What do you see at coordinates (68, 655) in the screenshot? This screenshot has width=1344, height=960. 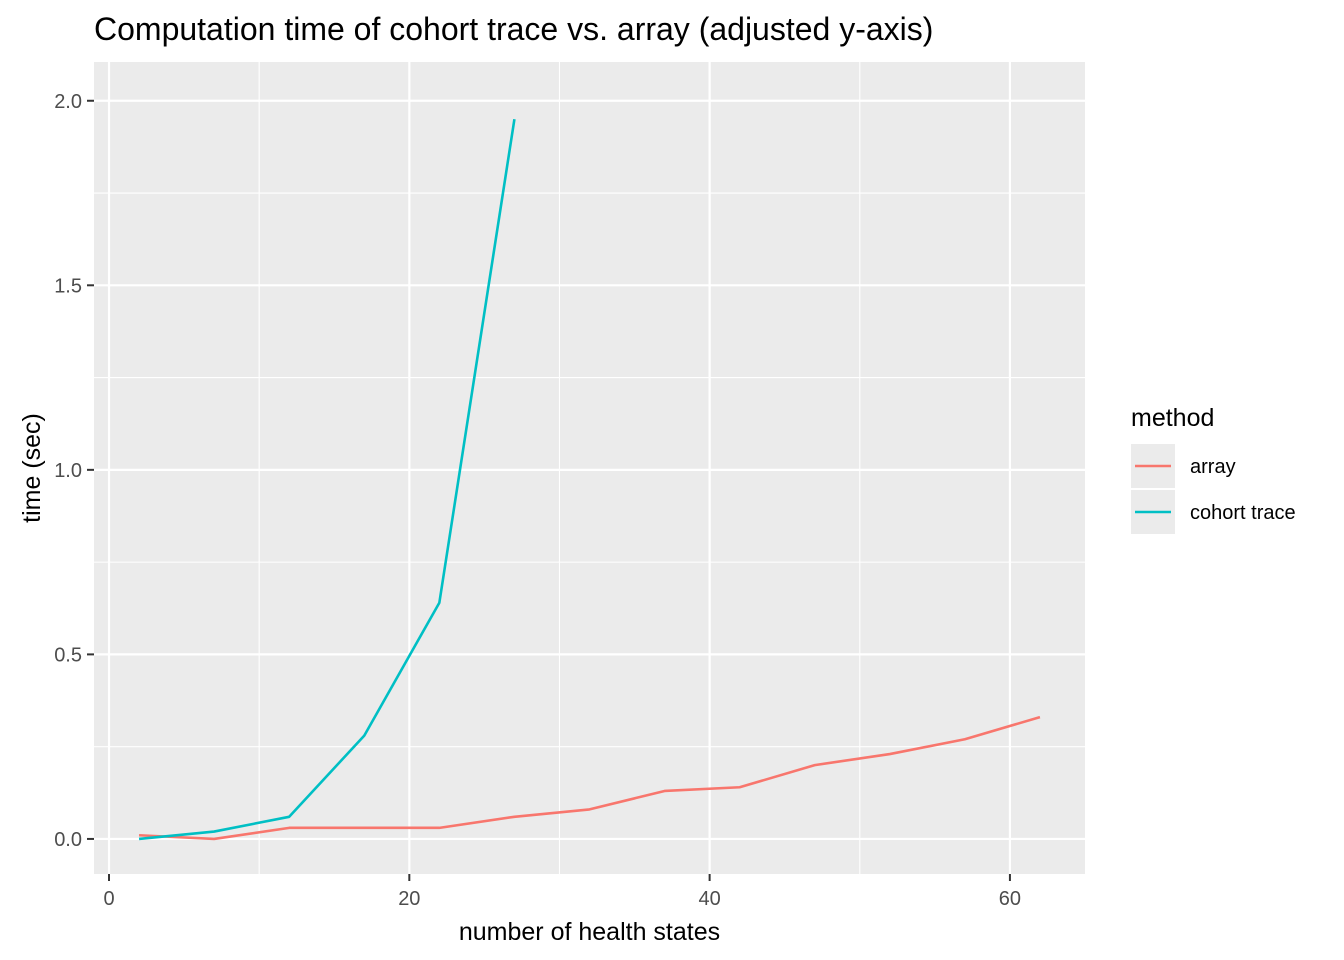 I see `y-tick-label: 0.5` at bounding box center [68, 655].